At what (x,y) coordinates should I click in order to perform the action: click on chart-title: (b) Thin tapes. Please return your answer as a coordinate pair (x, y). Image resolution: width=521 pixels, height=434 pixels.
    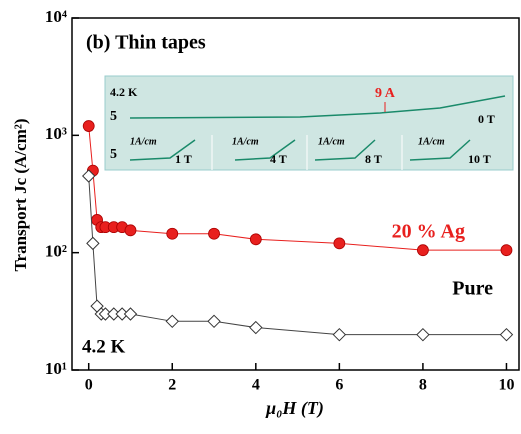
    Looking at the image, I should click on (146, 43).